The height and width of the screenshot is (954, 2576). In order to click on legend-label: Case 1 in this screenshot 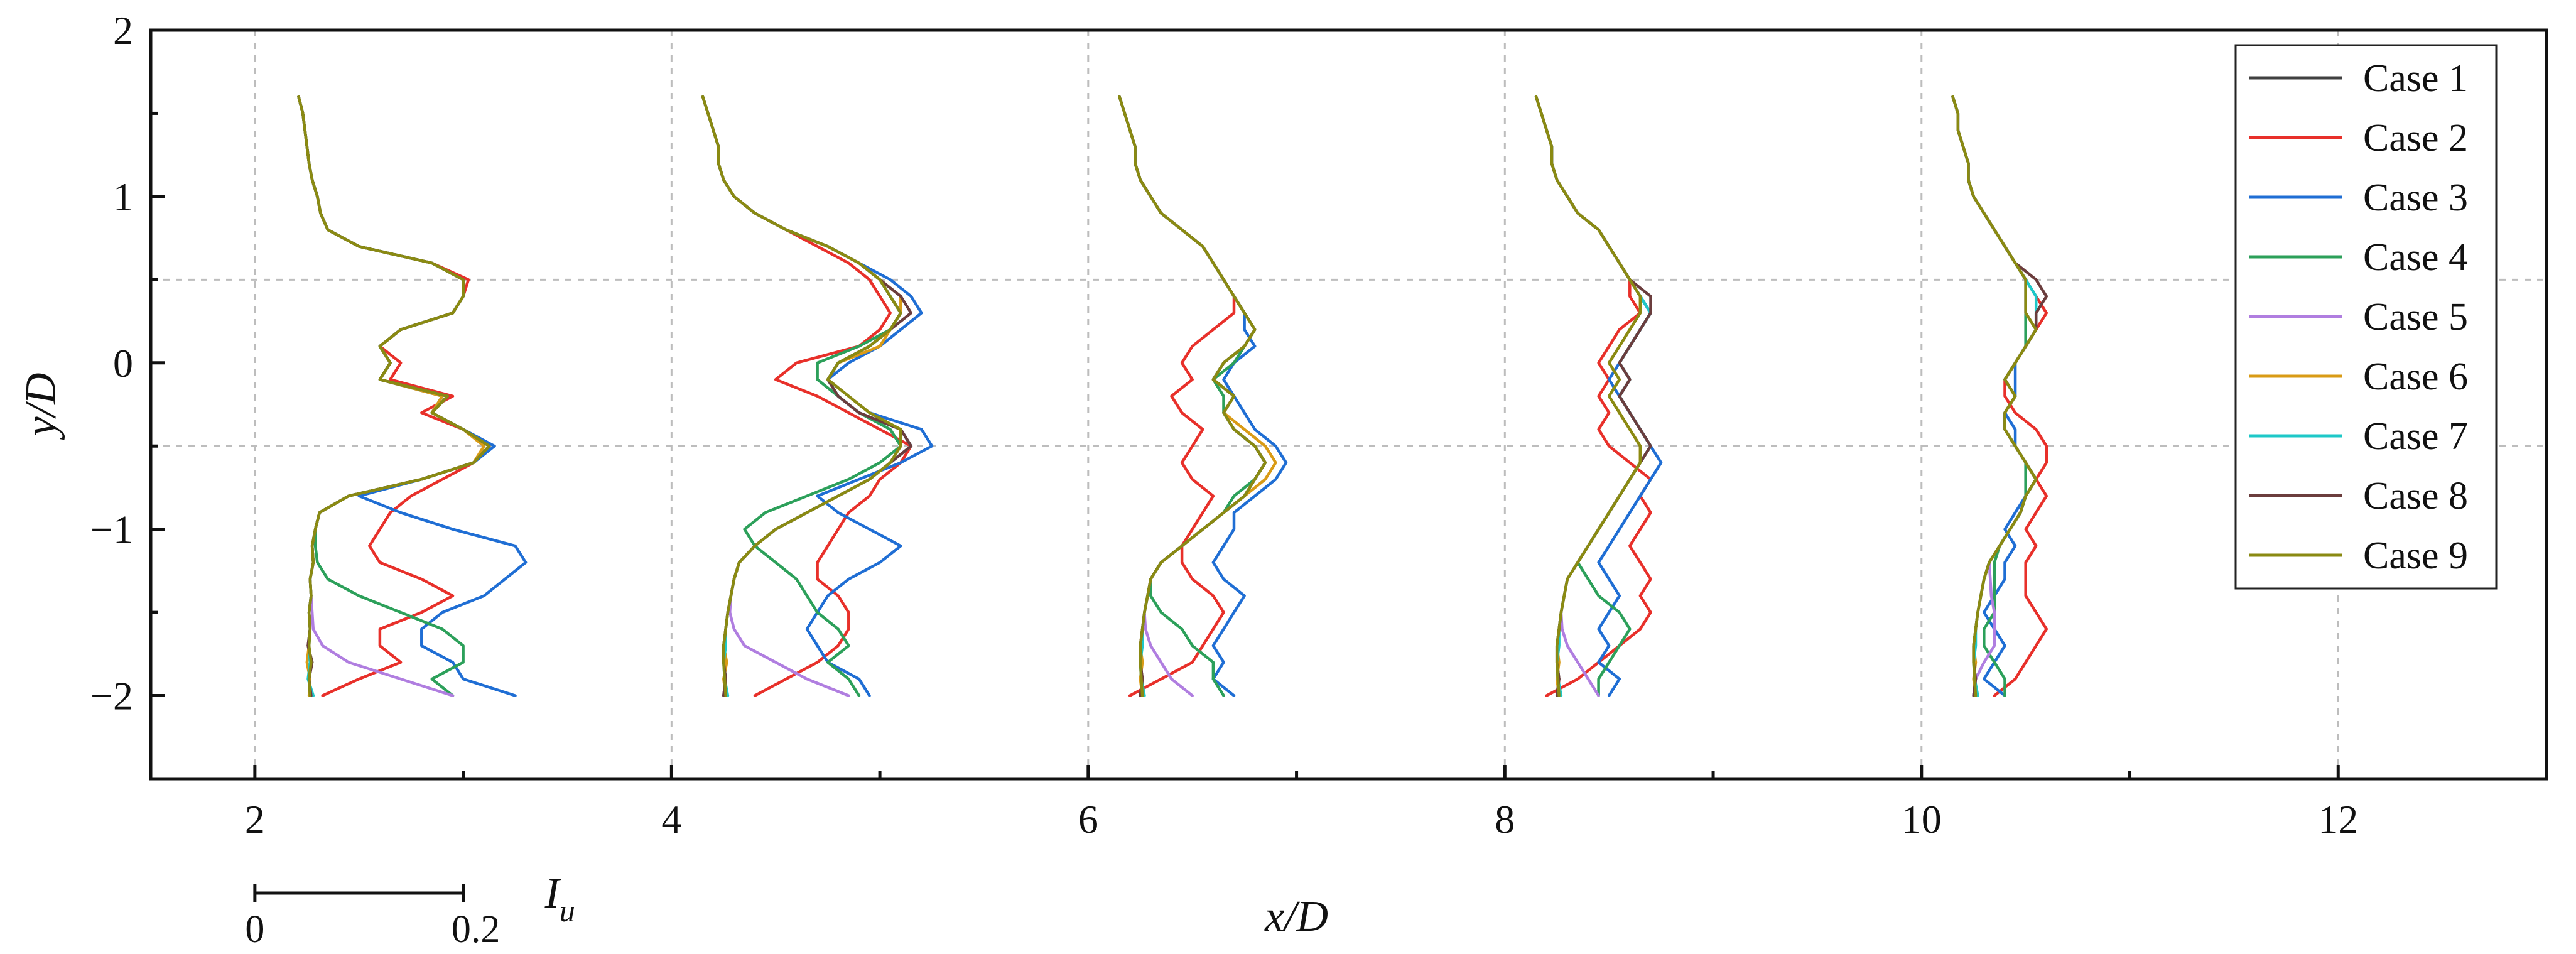, I will do `click(2415, 78)`.